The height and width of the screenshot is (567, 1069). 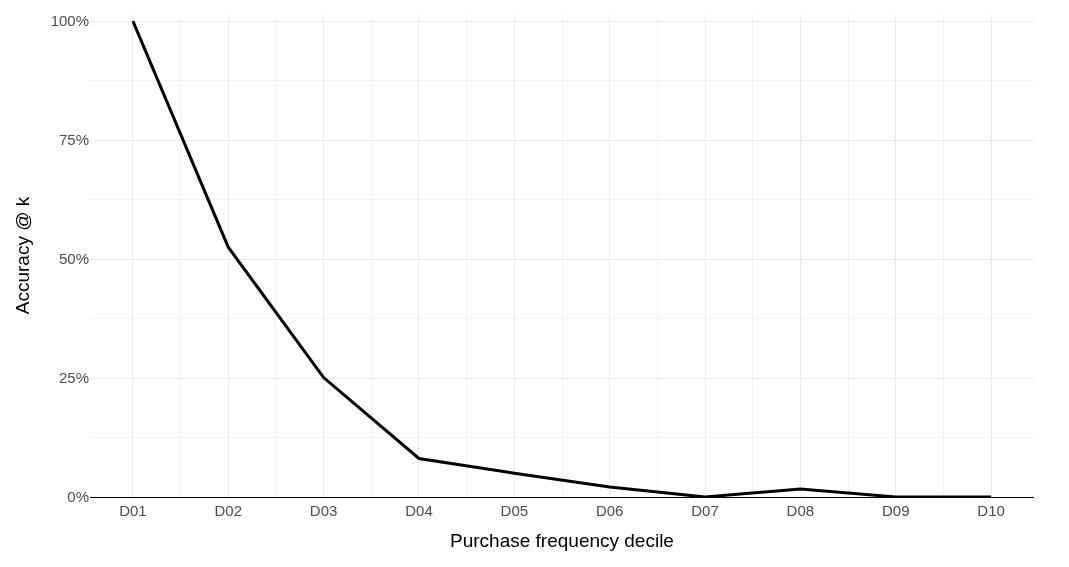 What do you see at coordinates (73, 140) in the screenshot?
I see `y-tick-label: 75%` at bounding box center [73, 140].